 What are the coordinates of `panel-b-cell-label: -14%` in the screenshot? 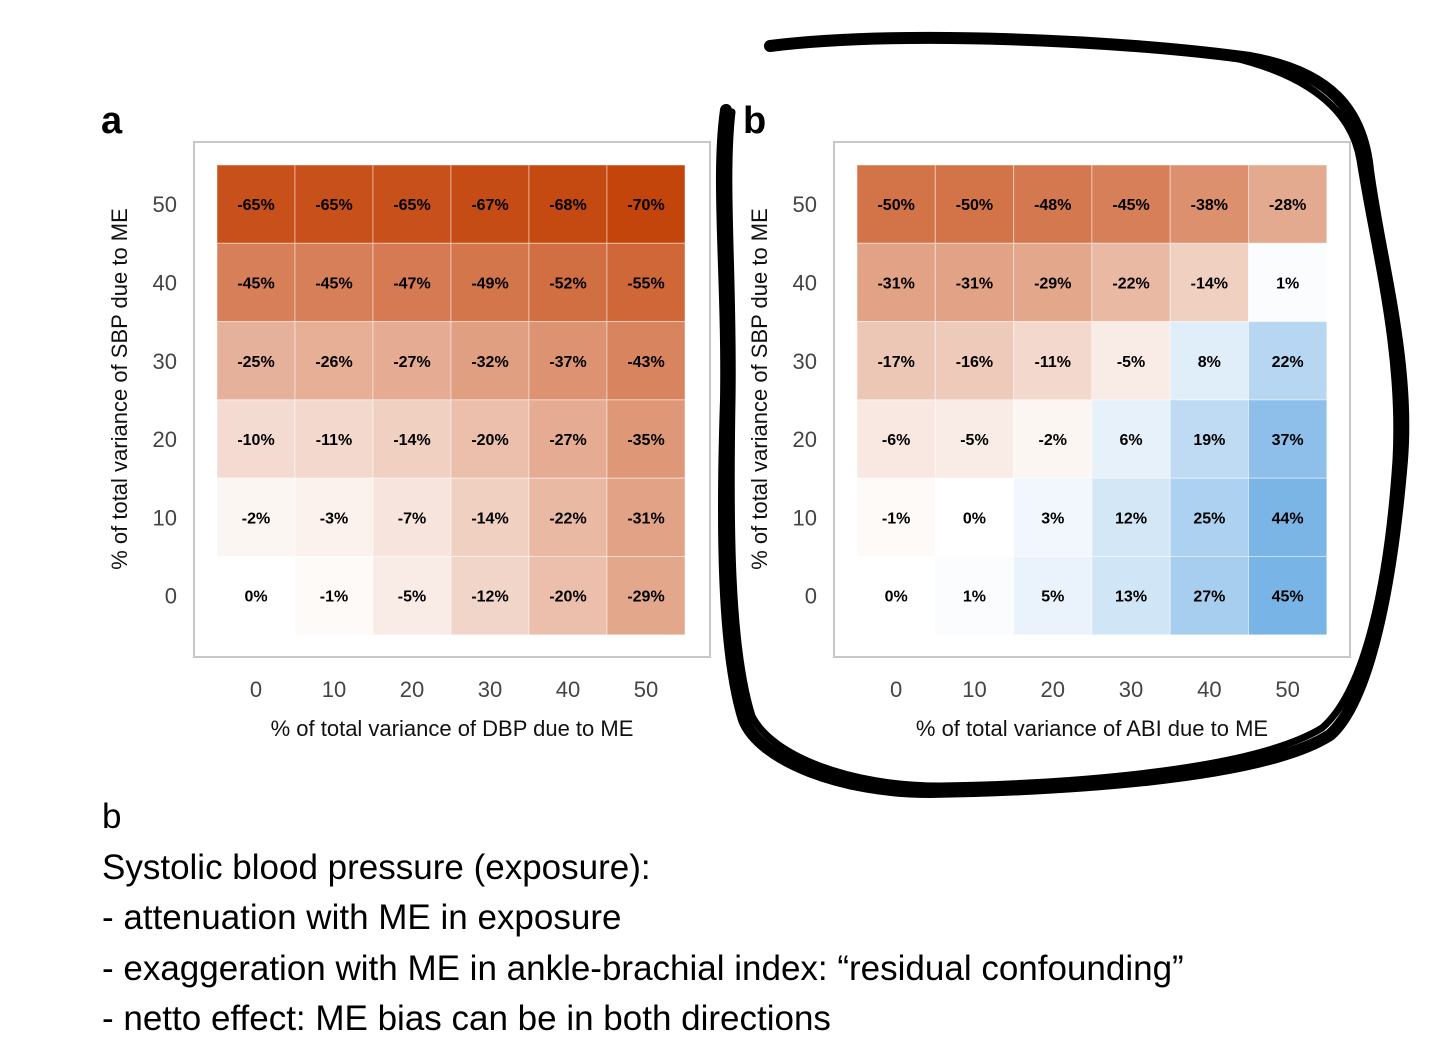 It's located at (1209, 283).